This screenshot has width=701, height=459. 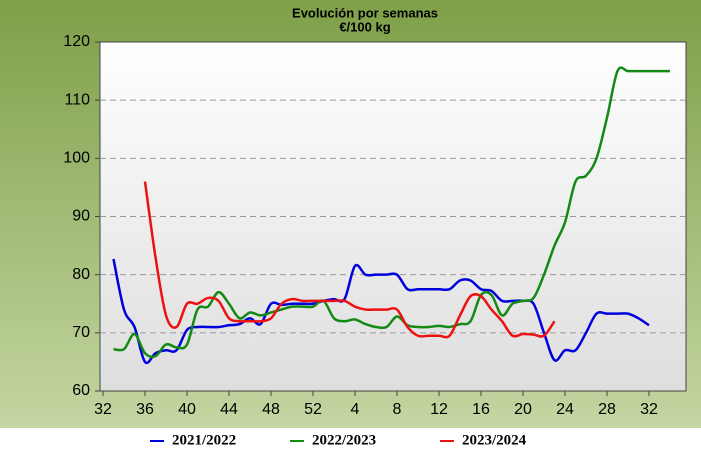 What do you see at coordinates (81, 390) in the screenshot?
I see `y-tick-label: 60` at bounding box center [81, 390].